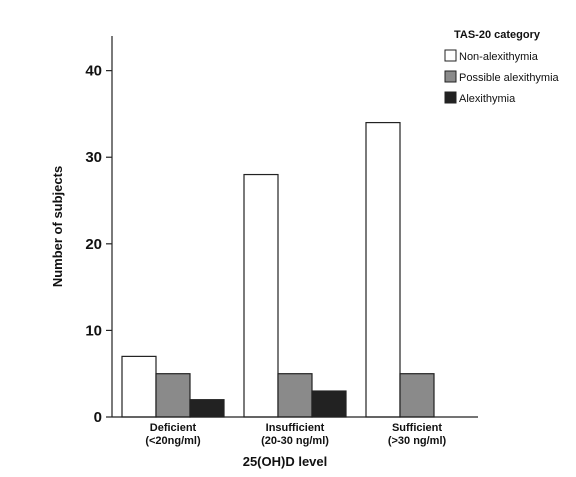 The width and height of the screenshot is (576, 477). Describe the element at coordinates (93, 157) in the screenshot. I see `y-tick-label: 30` at that location.